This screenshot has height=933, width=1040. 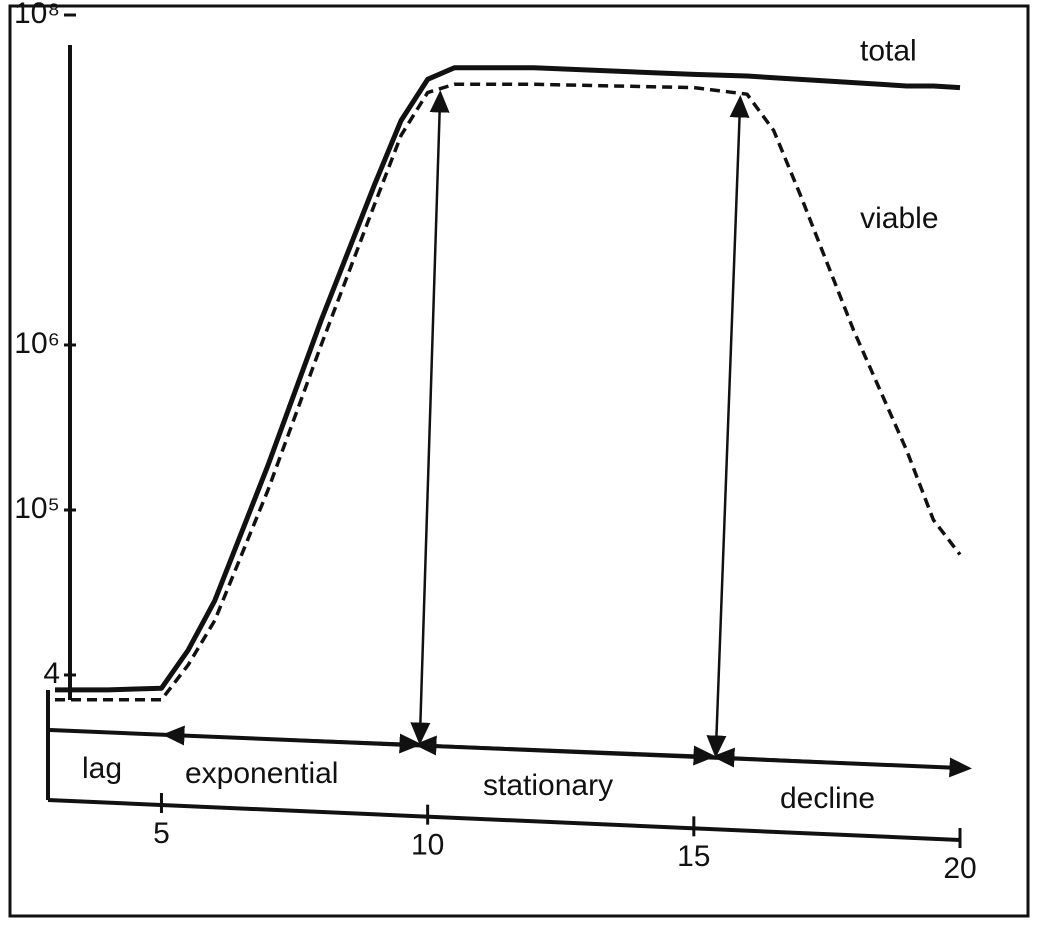 I want to click on x-axis, so click(x=504, y=820).